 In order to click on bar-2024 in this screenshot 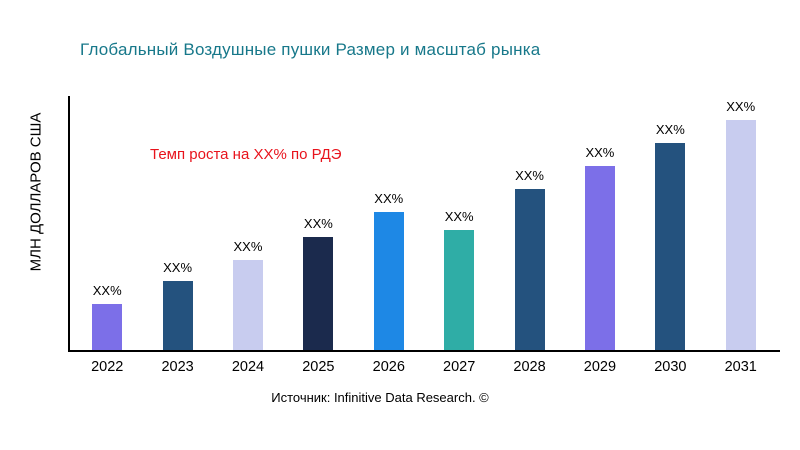, I will do `click(247, 305)`.